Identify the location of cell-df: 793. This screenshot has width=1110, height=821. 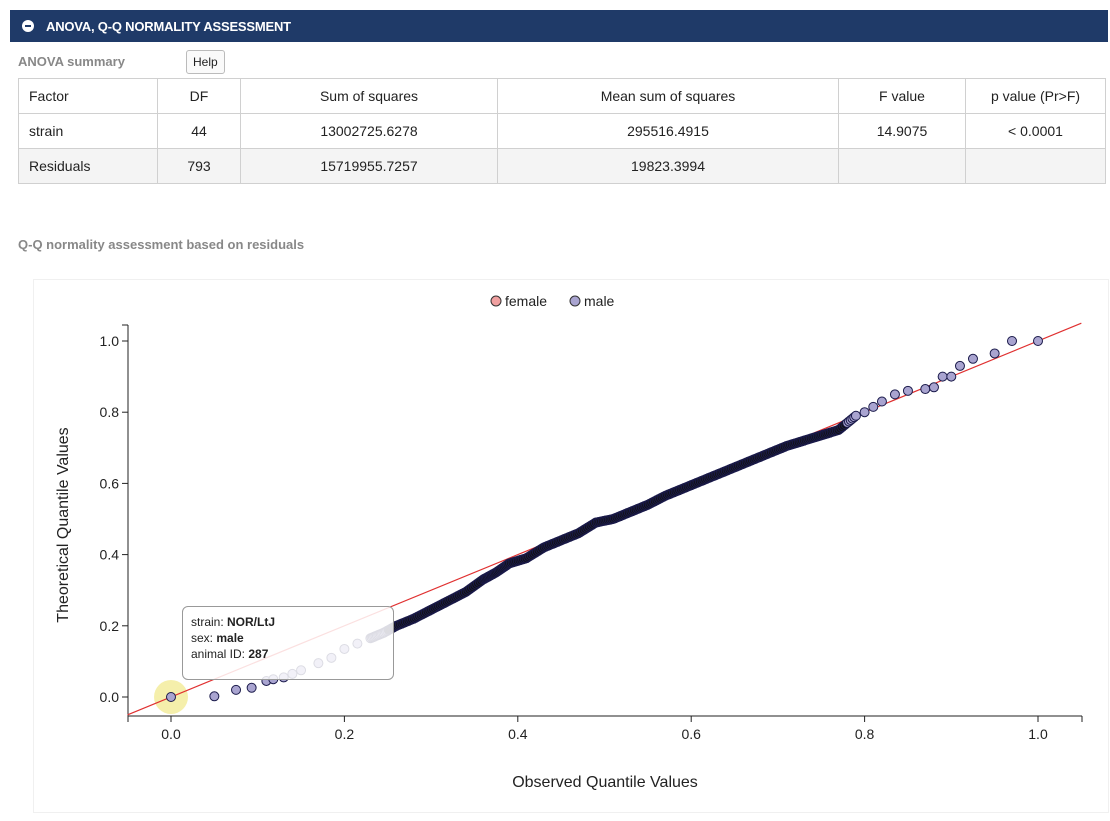
(199, 166).